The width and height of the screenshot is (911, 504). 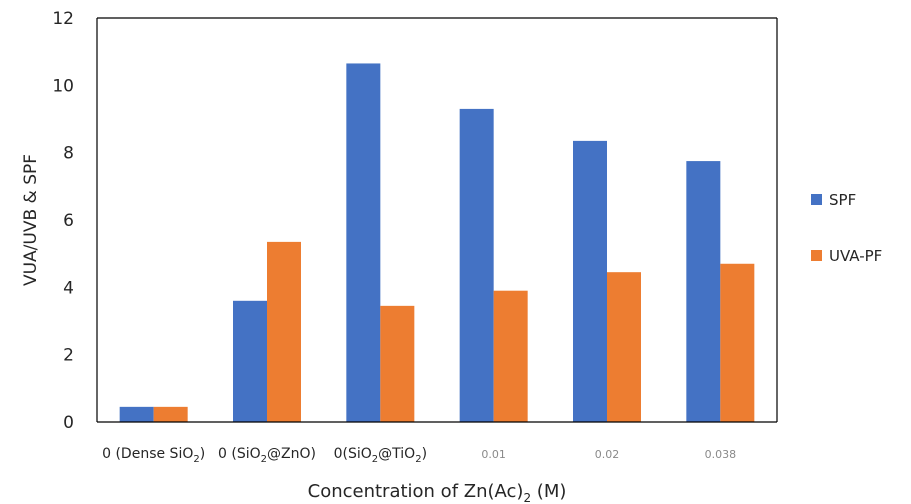 I want to click on legend-swatch-spf, so click(x=816, y=199).